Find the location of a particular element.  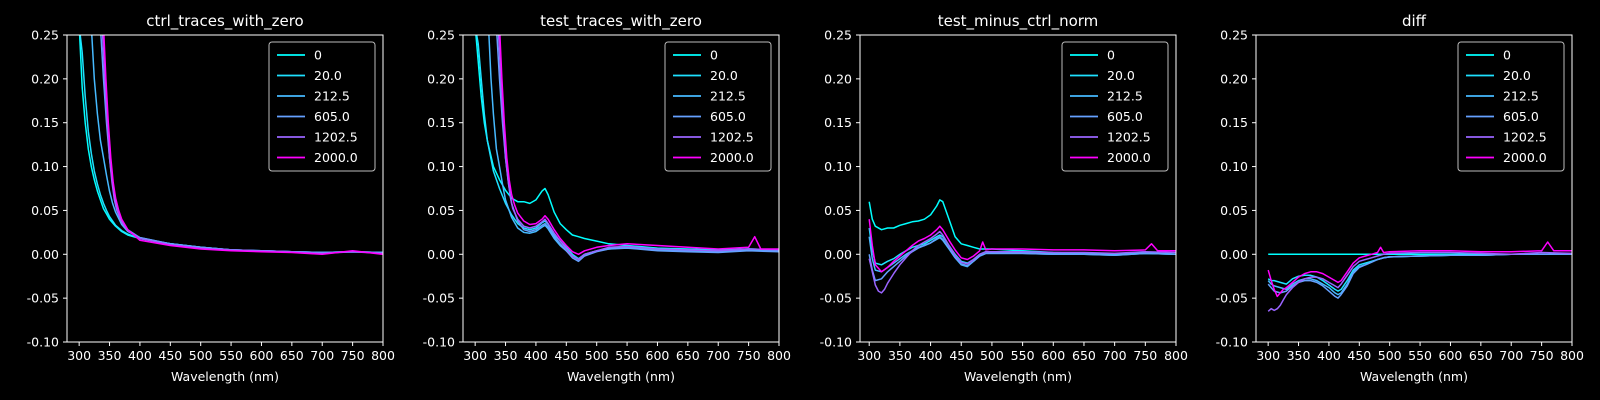

chart-title: test_minus_ctrl_norm is located at coordinates (1018, 21).